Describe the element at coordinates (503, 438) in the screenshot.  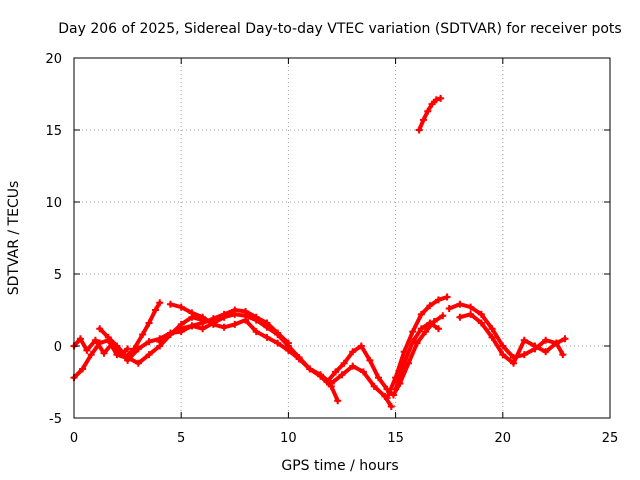
I see `x-tick-label: 20` at that location.